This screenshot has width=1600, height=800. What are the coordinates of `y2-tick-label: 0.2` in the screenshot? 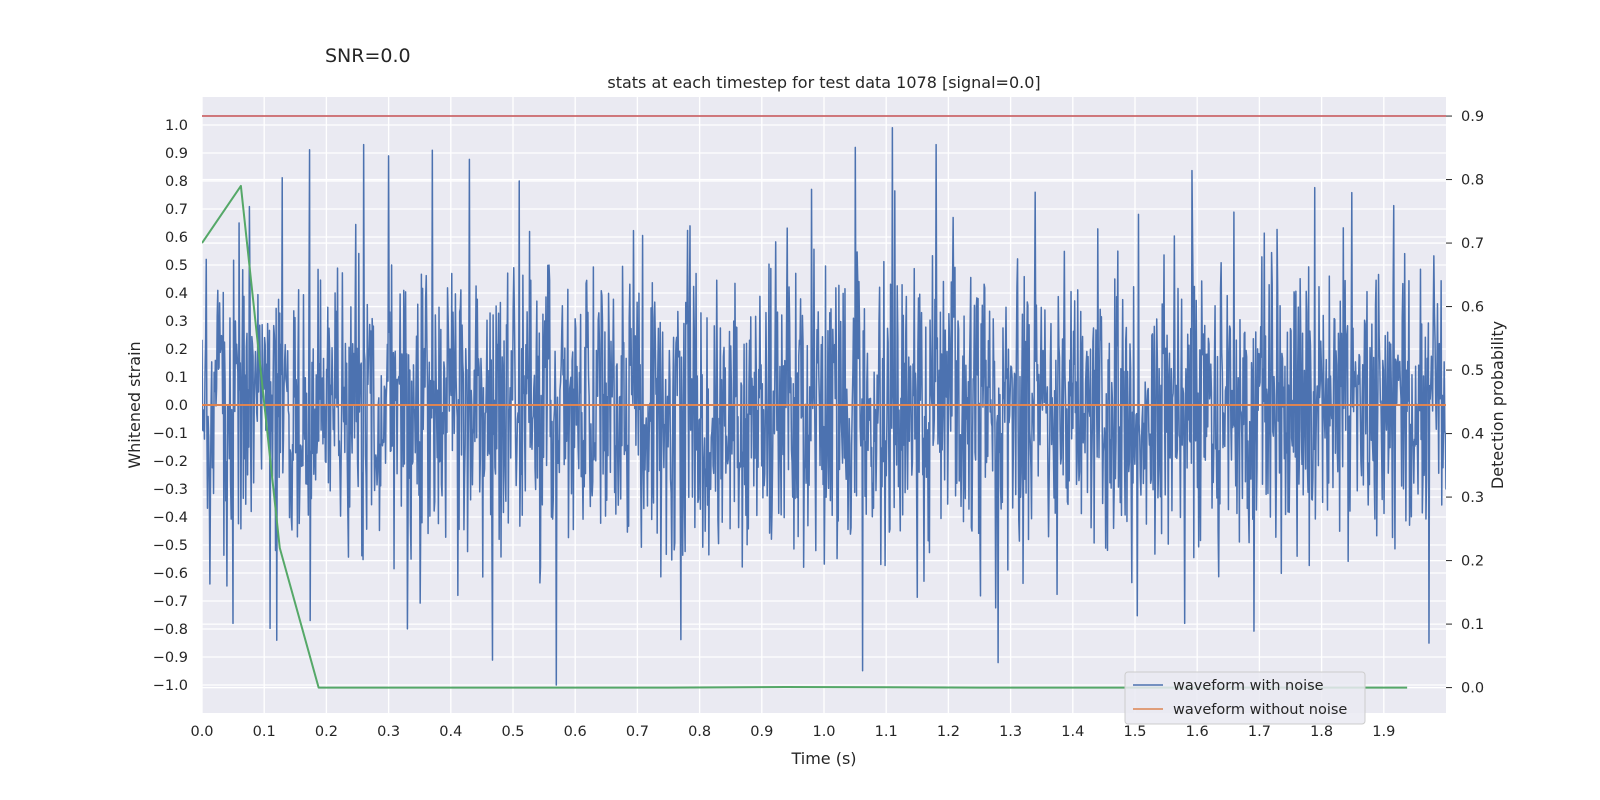 It's located at (1472, 562).